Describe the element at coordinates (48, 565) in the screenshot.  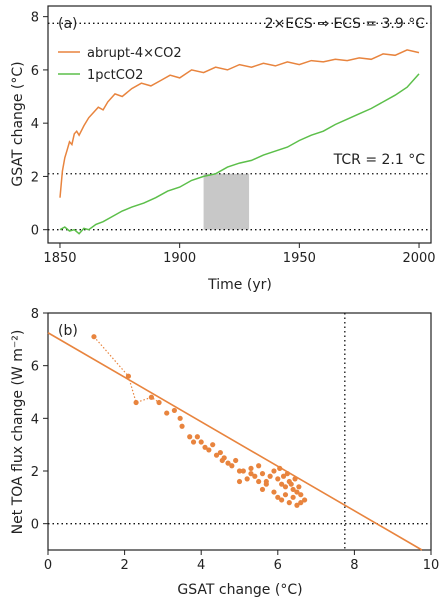
I see `panel-b-xtick-label: 0` at that location.